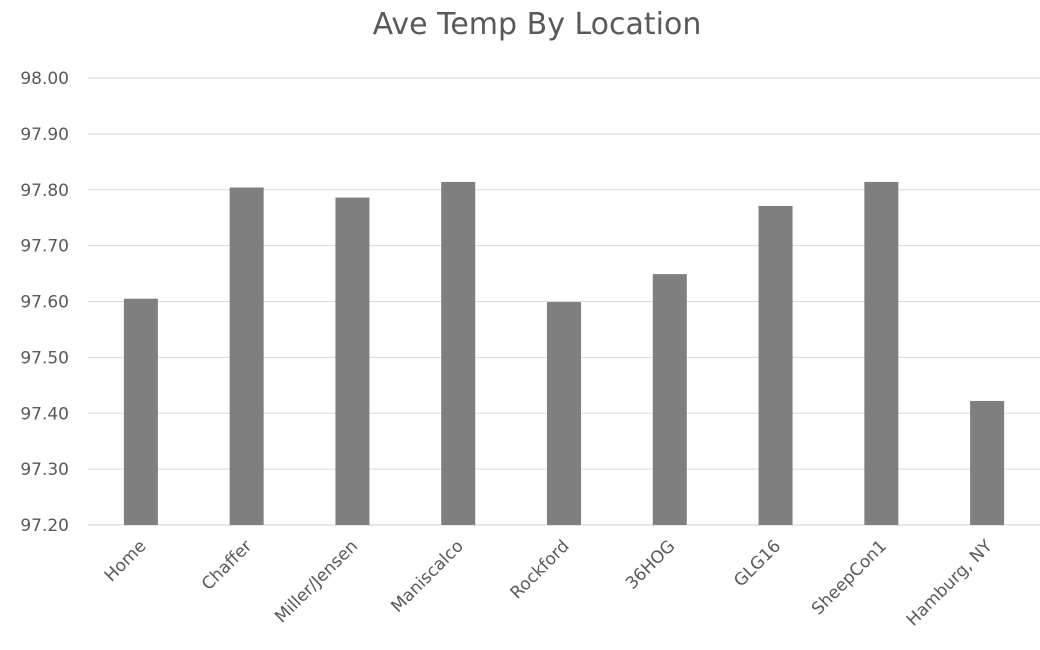 This screenshot has width=1040, height=650. I want to click on y-tick-label: 97.20, so click(44, 526).